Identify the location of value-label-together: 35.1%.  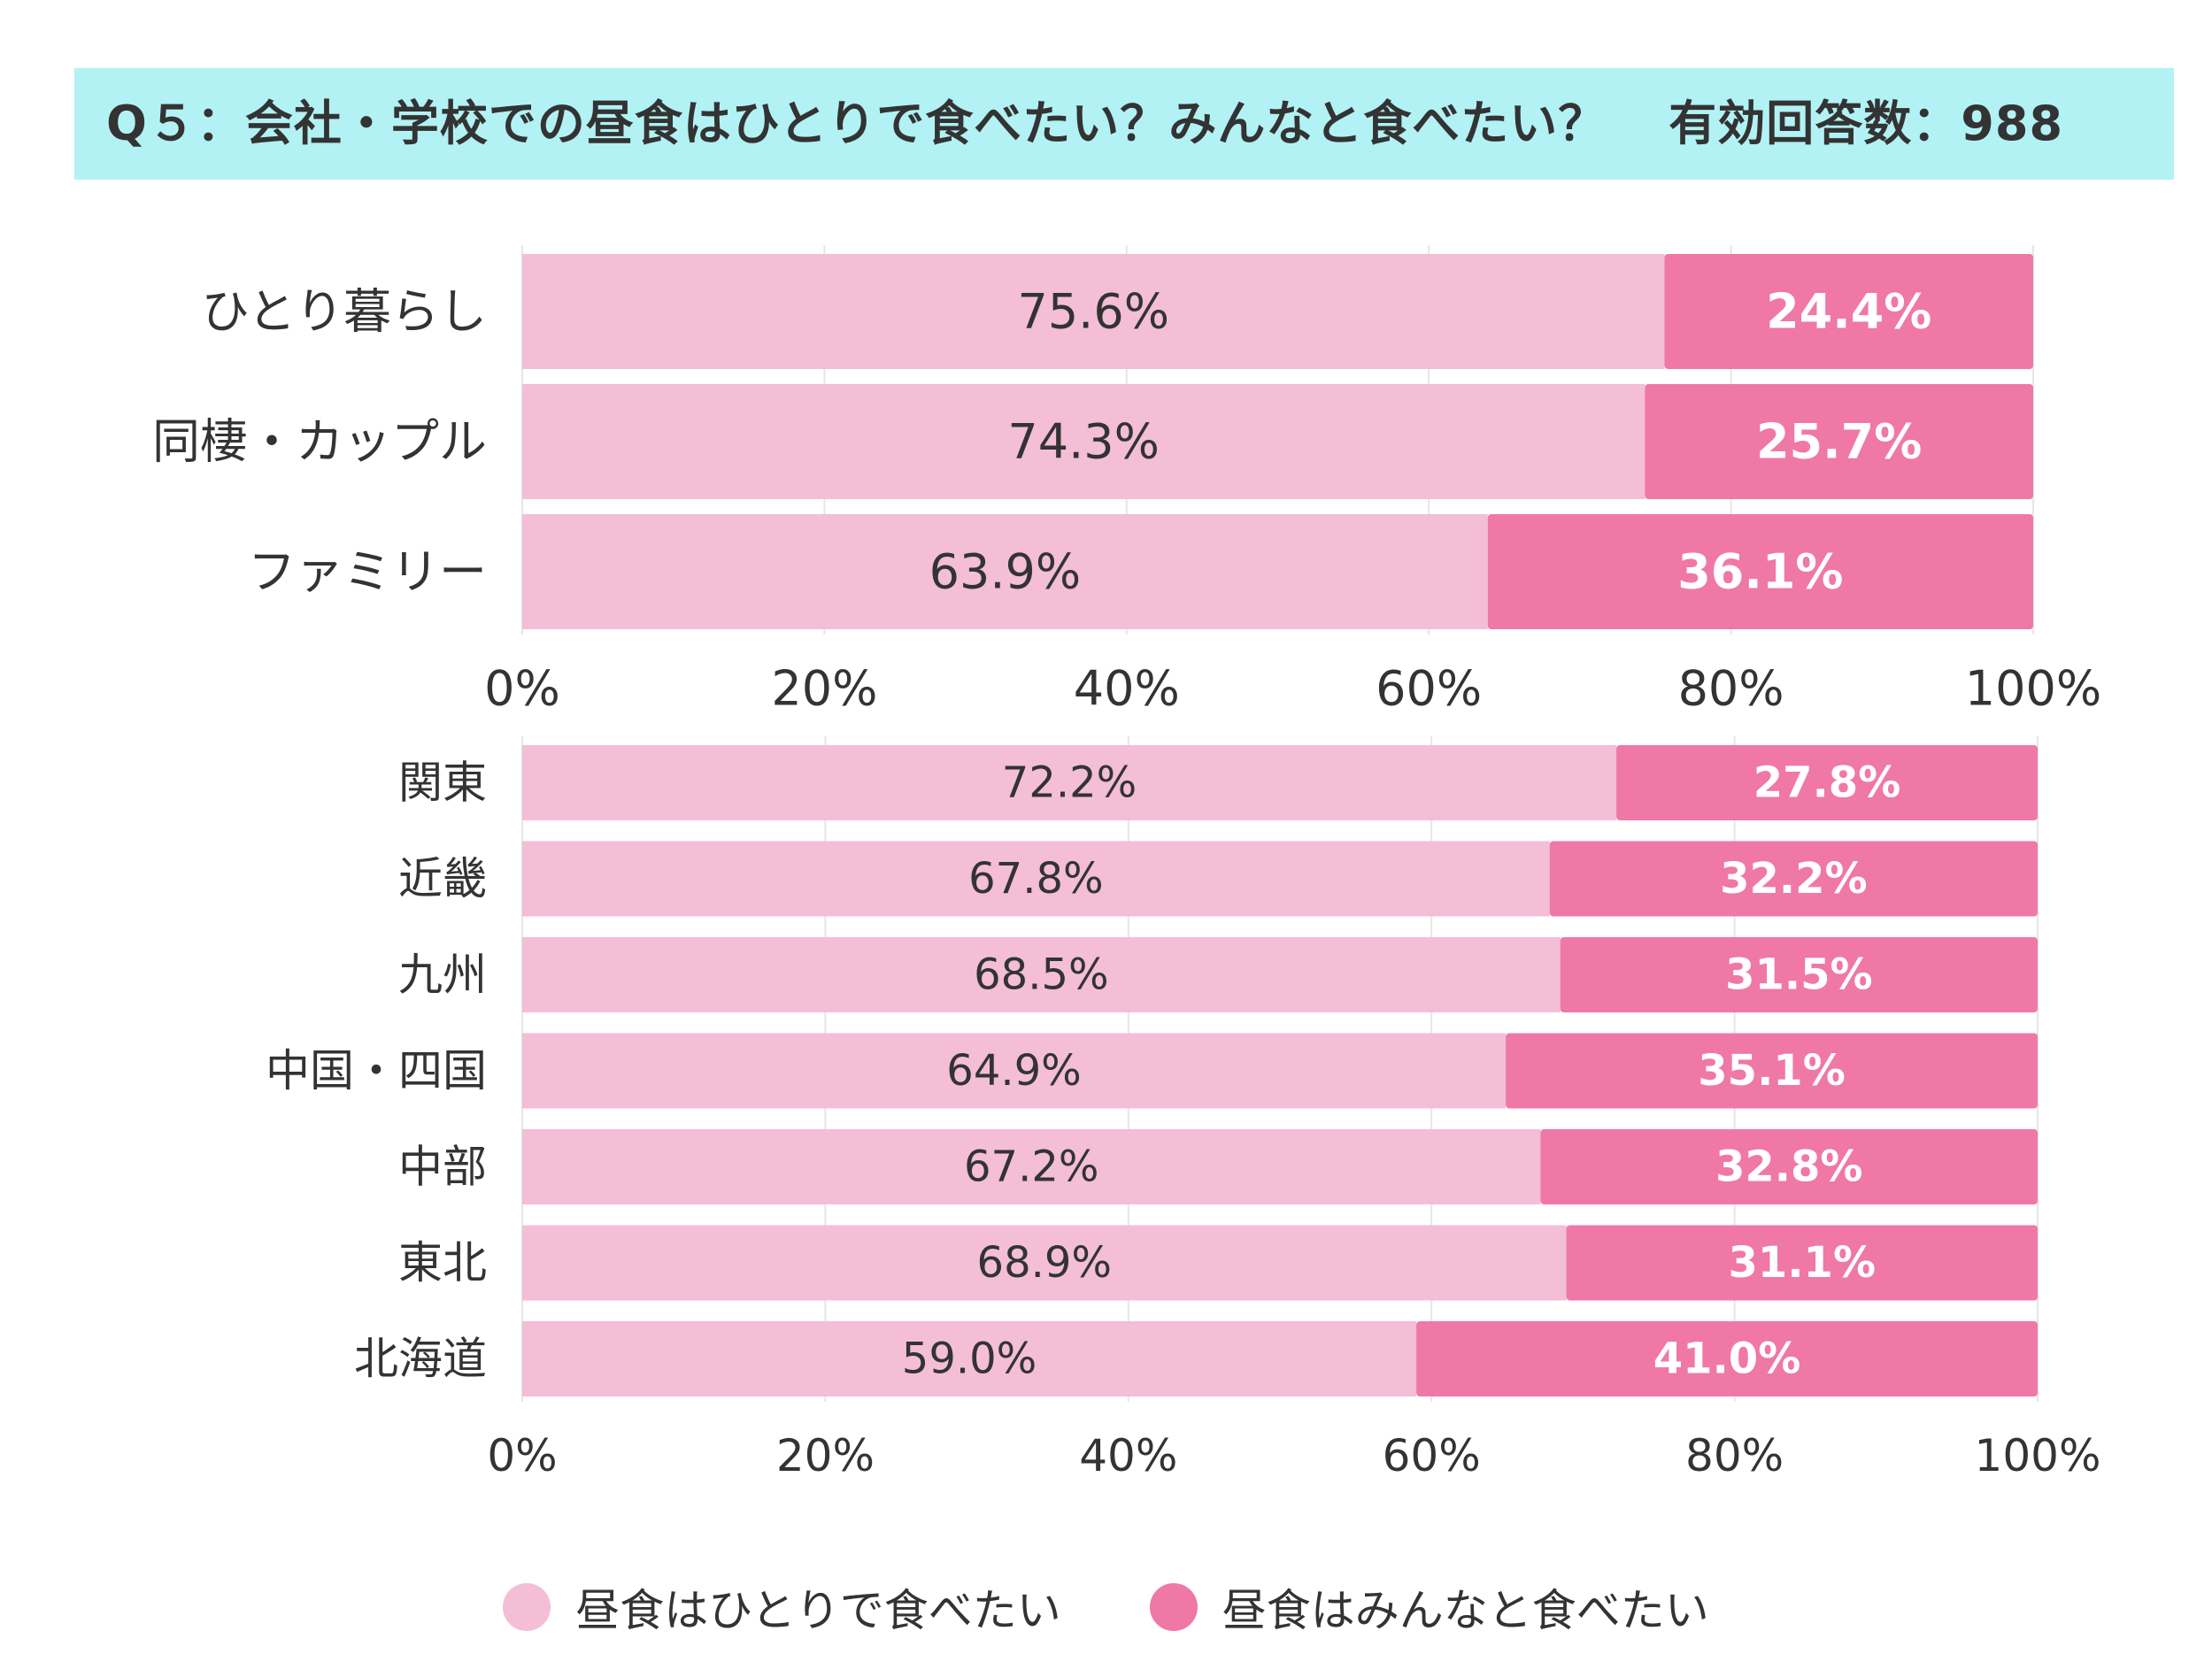
(1772, 1071).